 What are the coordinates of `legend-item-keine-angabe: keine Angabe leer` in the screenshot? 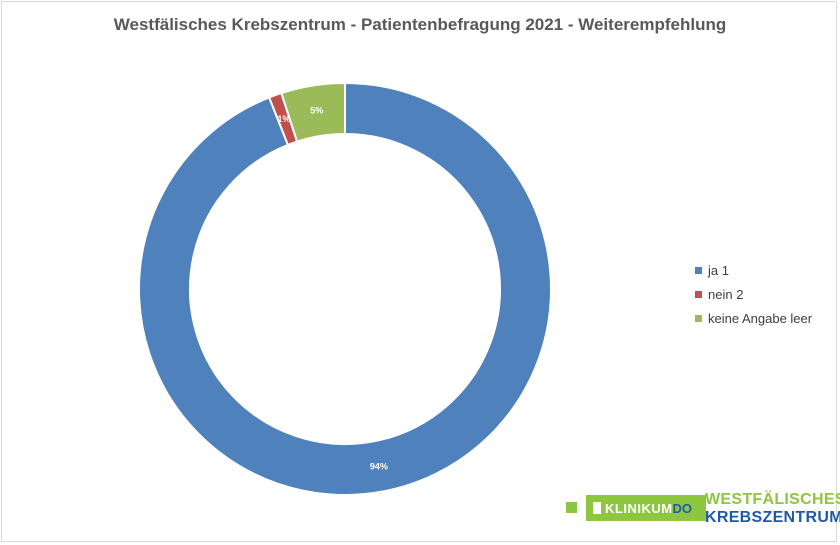 It's located at (753, 318).